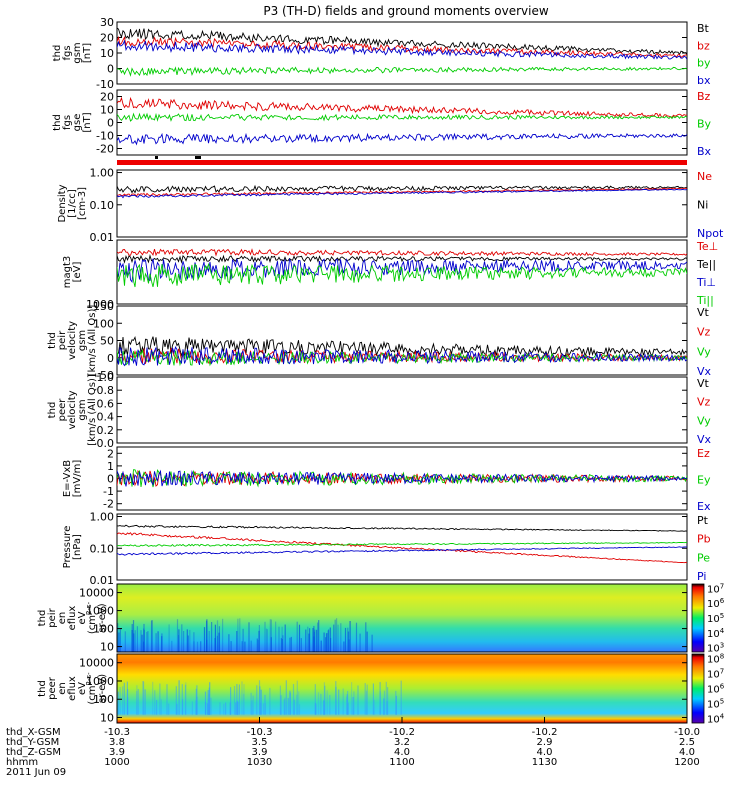  What do you see at coordinates (402, 162) in the screenshot?
I see `status-bar` at bounding box center [402, 162].